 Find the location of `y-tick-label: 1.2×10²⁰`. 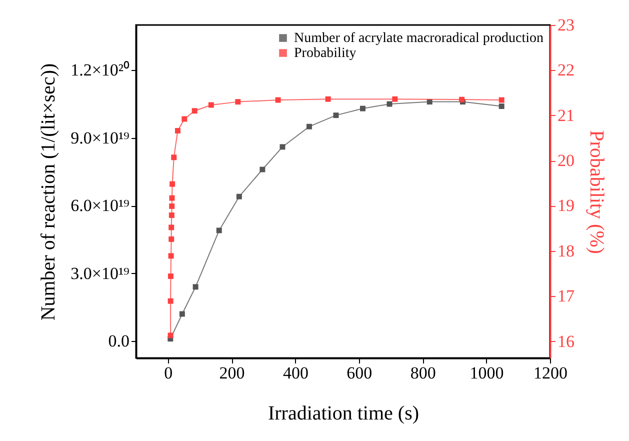

y-tick-label: 1.2×10²⁰ is located at coordinates (100, 70).